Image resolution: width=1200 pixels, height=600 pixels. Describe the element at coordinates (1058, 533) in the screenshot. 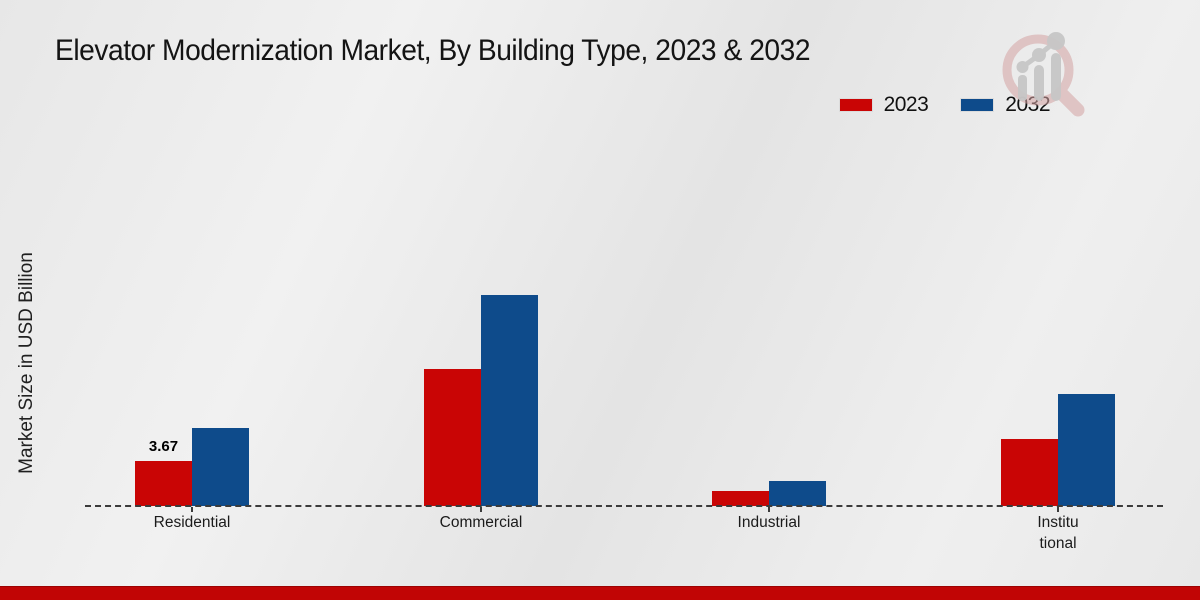

I see `x-axis-category-label: Institu tional` at that location.